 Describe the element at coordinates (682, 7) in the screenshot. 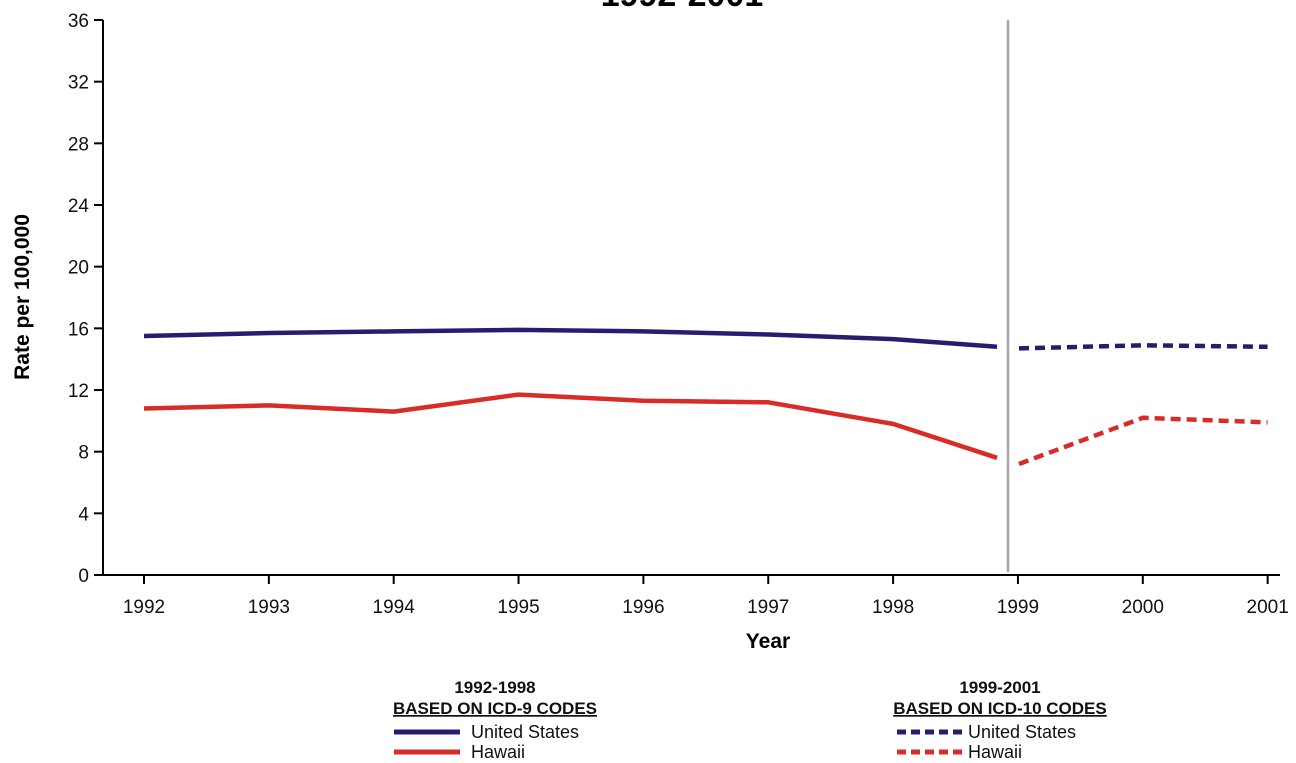

I see `chart-title: 1992-2001` at that location.